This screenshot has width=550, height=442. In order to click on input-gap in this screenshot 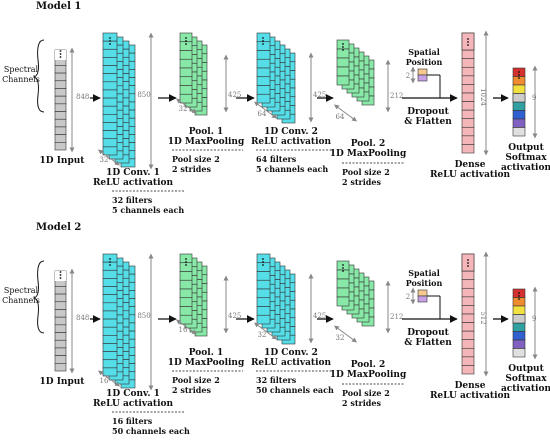, I will do `click(60, 276)`.